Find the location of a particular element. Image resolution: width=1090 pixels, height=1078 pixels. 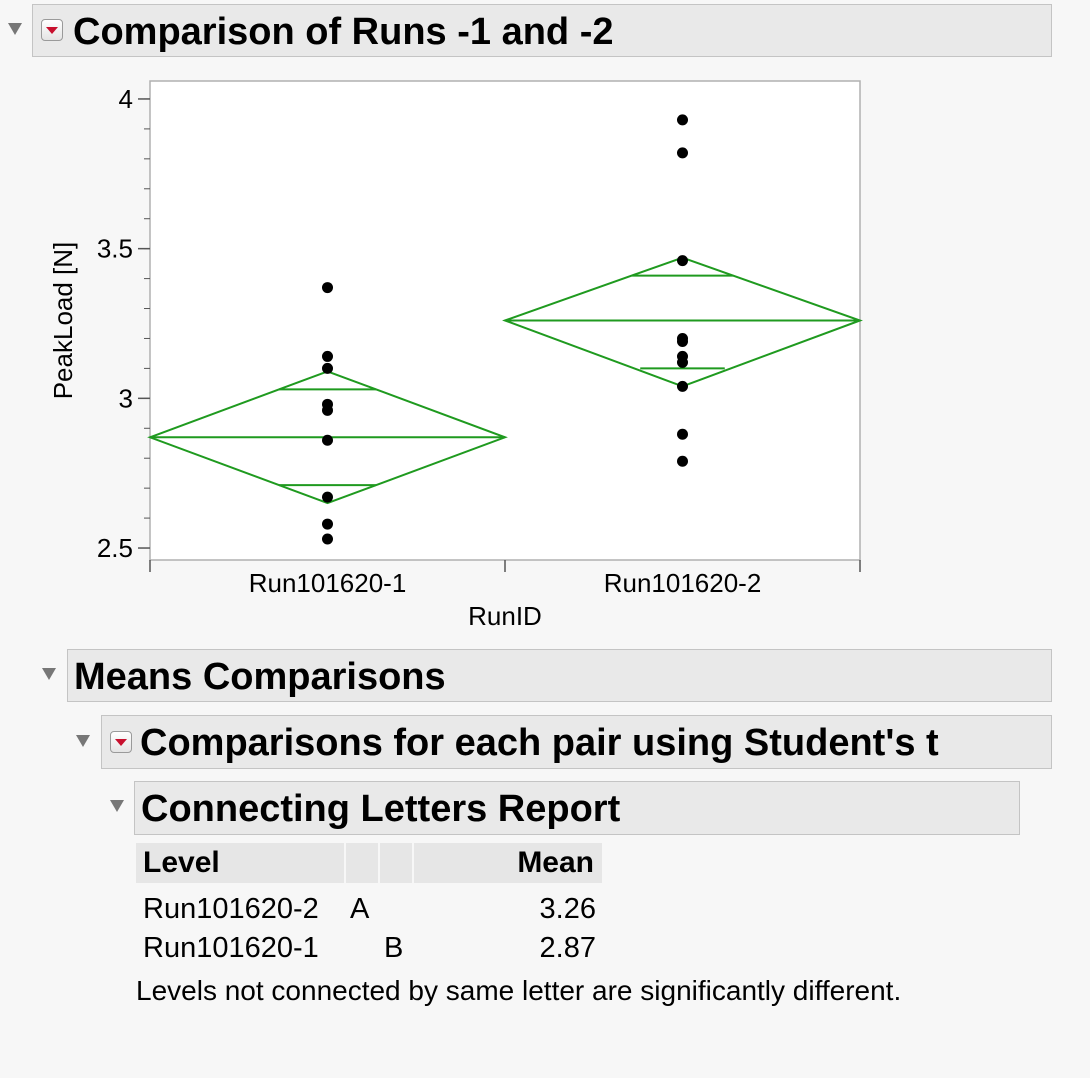

x-tick-label: Run101620-2 is located at coordinates (683, 583).